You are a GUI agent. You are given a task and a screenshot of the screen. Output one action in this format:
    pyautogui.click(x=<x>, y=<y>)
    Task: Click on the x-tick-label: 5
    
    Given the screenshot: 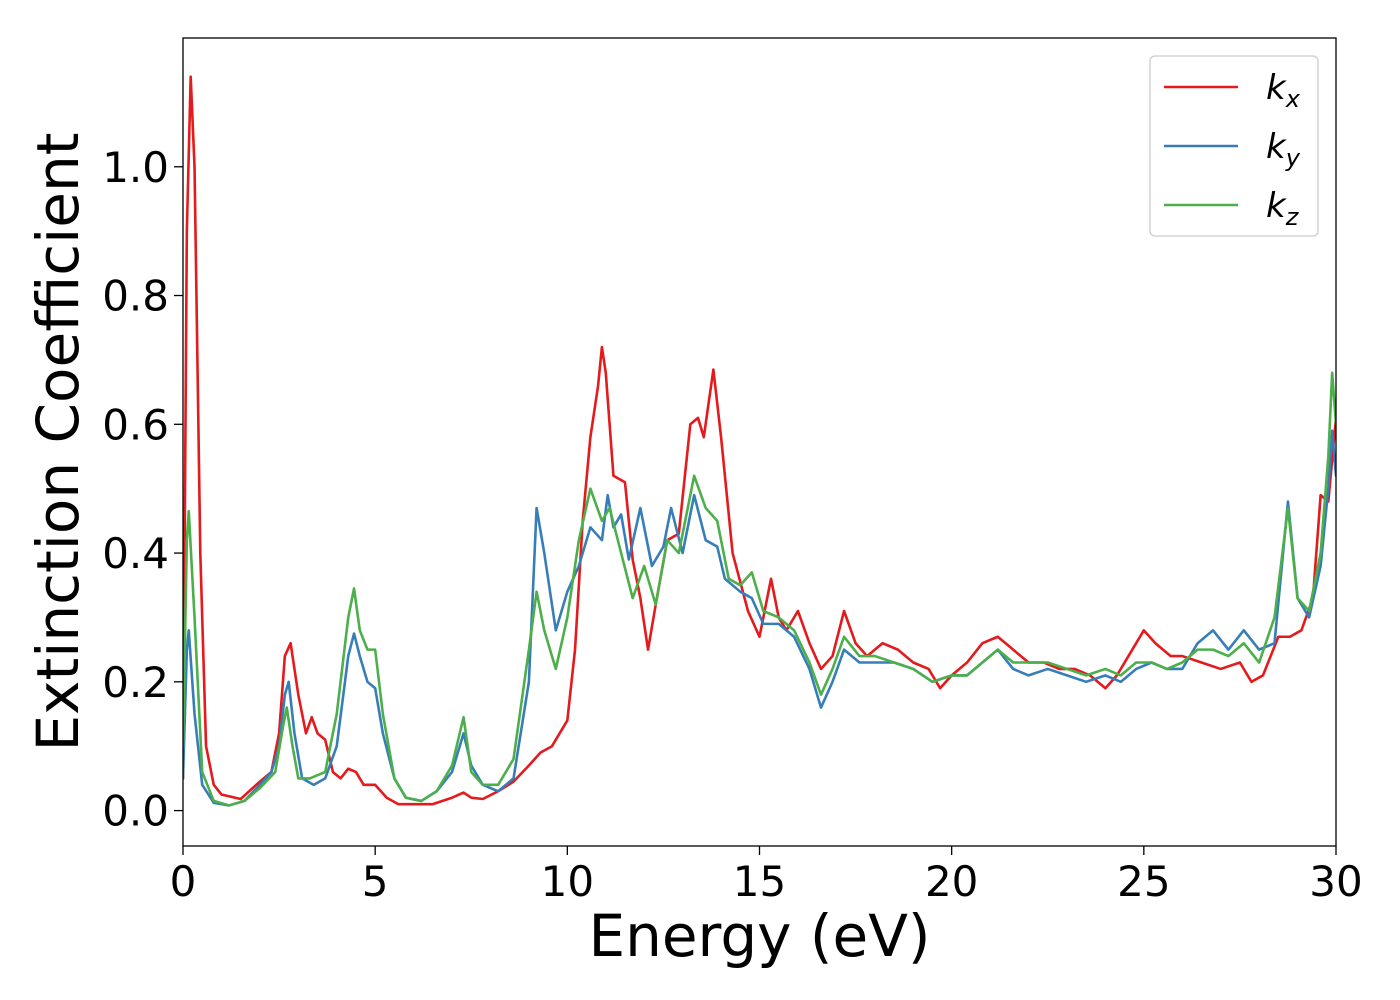 What is the action you would take?
    pyautogui.click(x=375, y=881)
    